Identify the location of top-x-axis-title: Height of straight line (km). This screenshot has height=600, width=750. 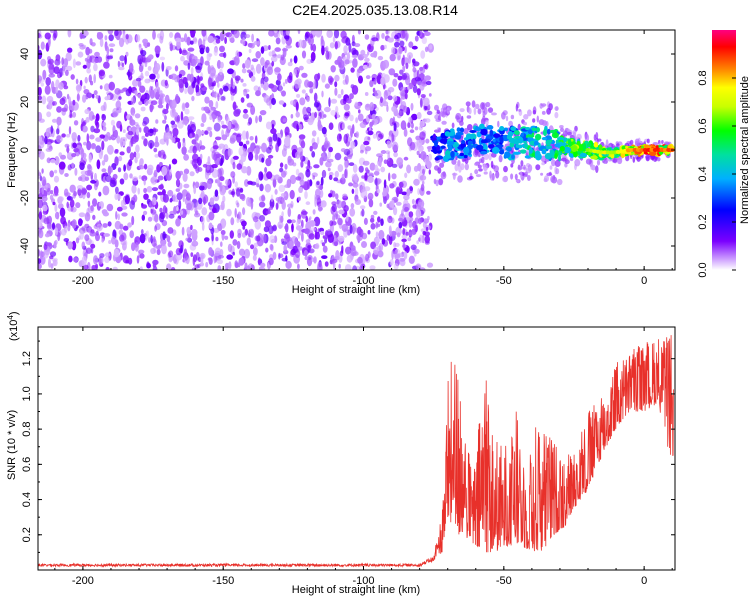
(356, 290).